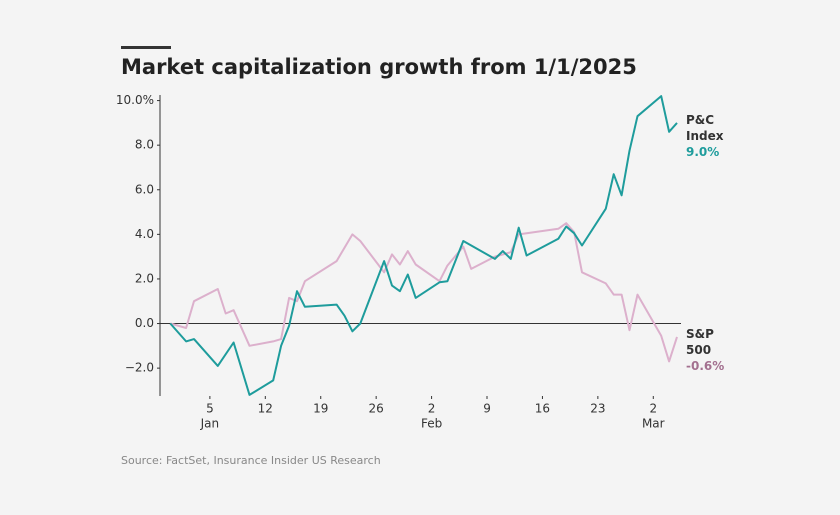 The width and height of the screenshot is (840, 515). What do you see at coordinates (135, 100) in the screenshot?
I see `y-tick-label: 10.0%` at bounding box center [135, 100].